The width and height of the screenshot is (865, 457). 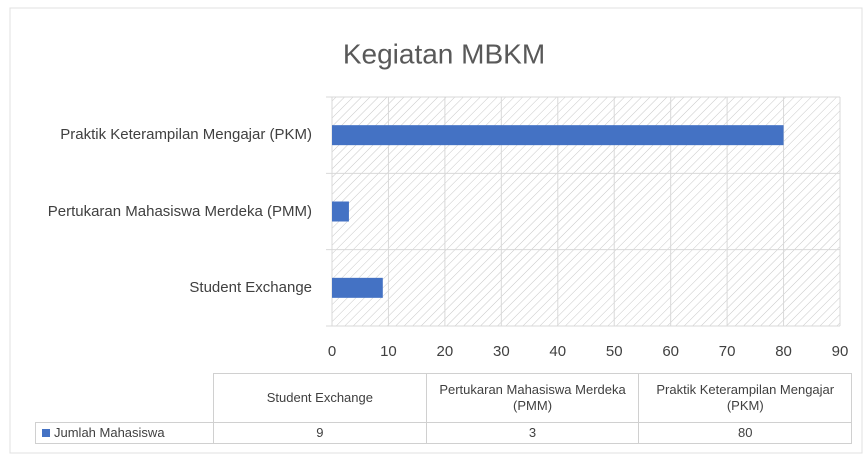 What do you see at coordinates (186, 135) in the screenshot?
I see `y-tick-label: Praktik Keterampilan Mengajar (PKM)` at bounding box center [186, 135].